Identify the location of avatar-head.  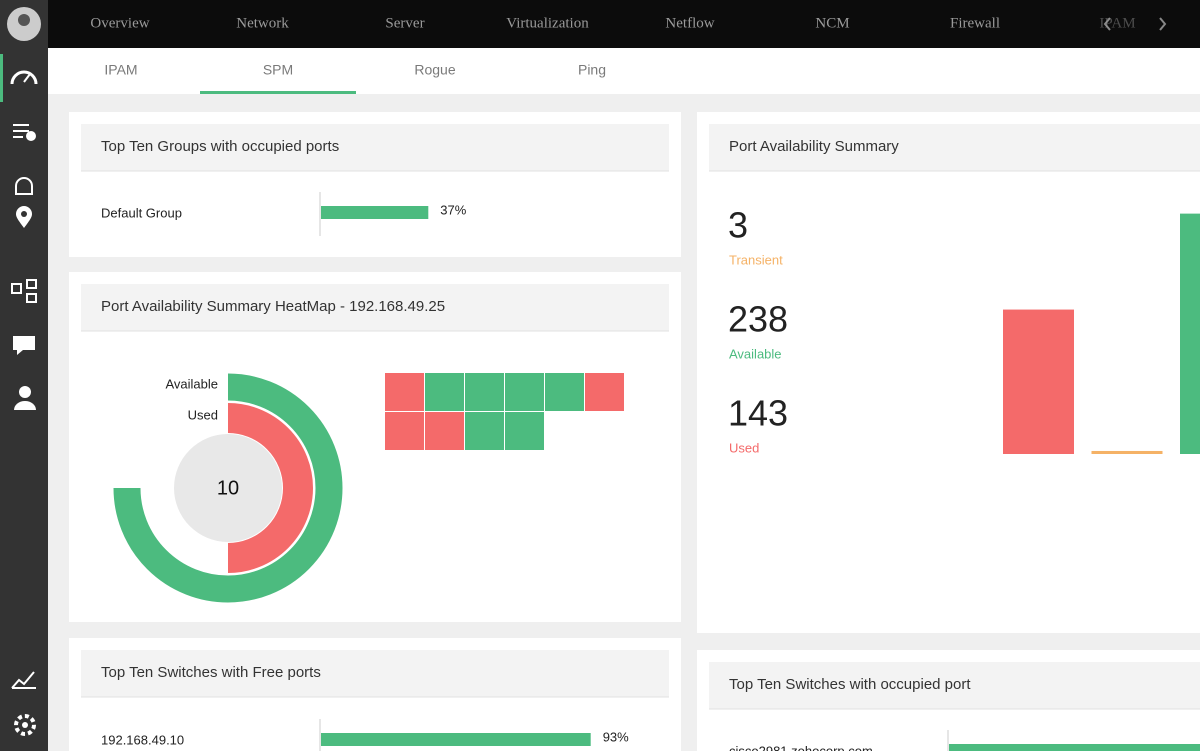
(24, 20).